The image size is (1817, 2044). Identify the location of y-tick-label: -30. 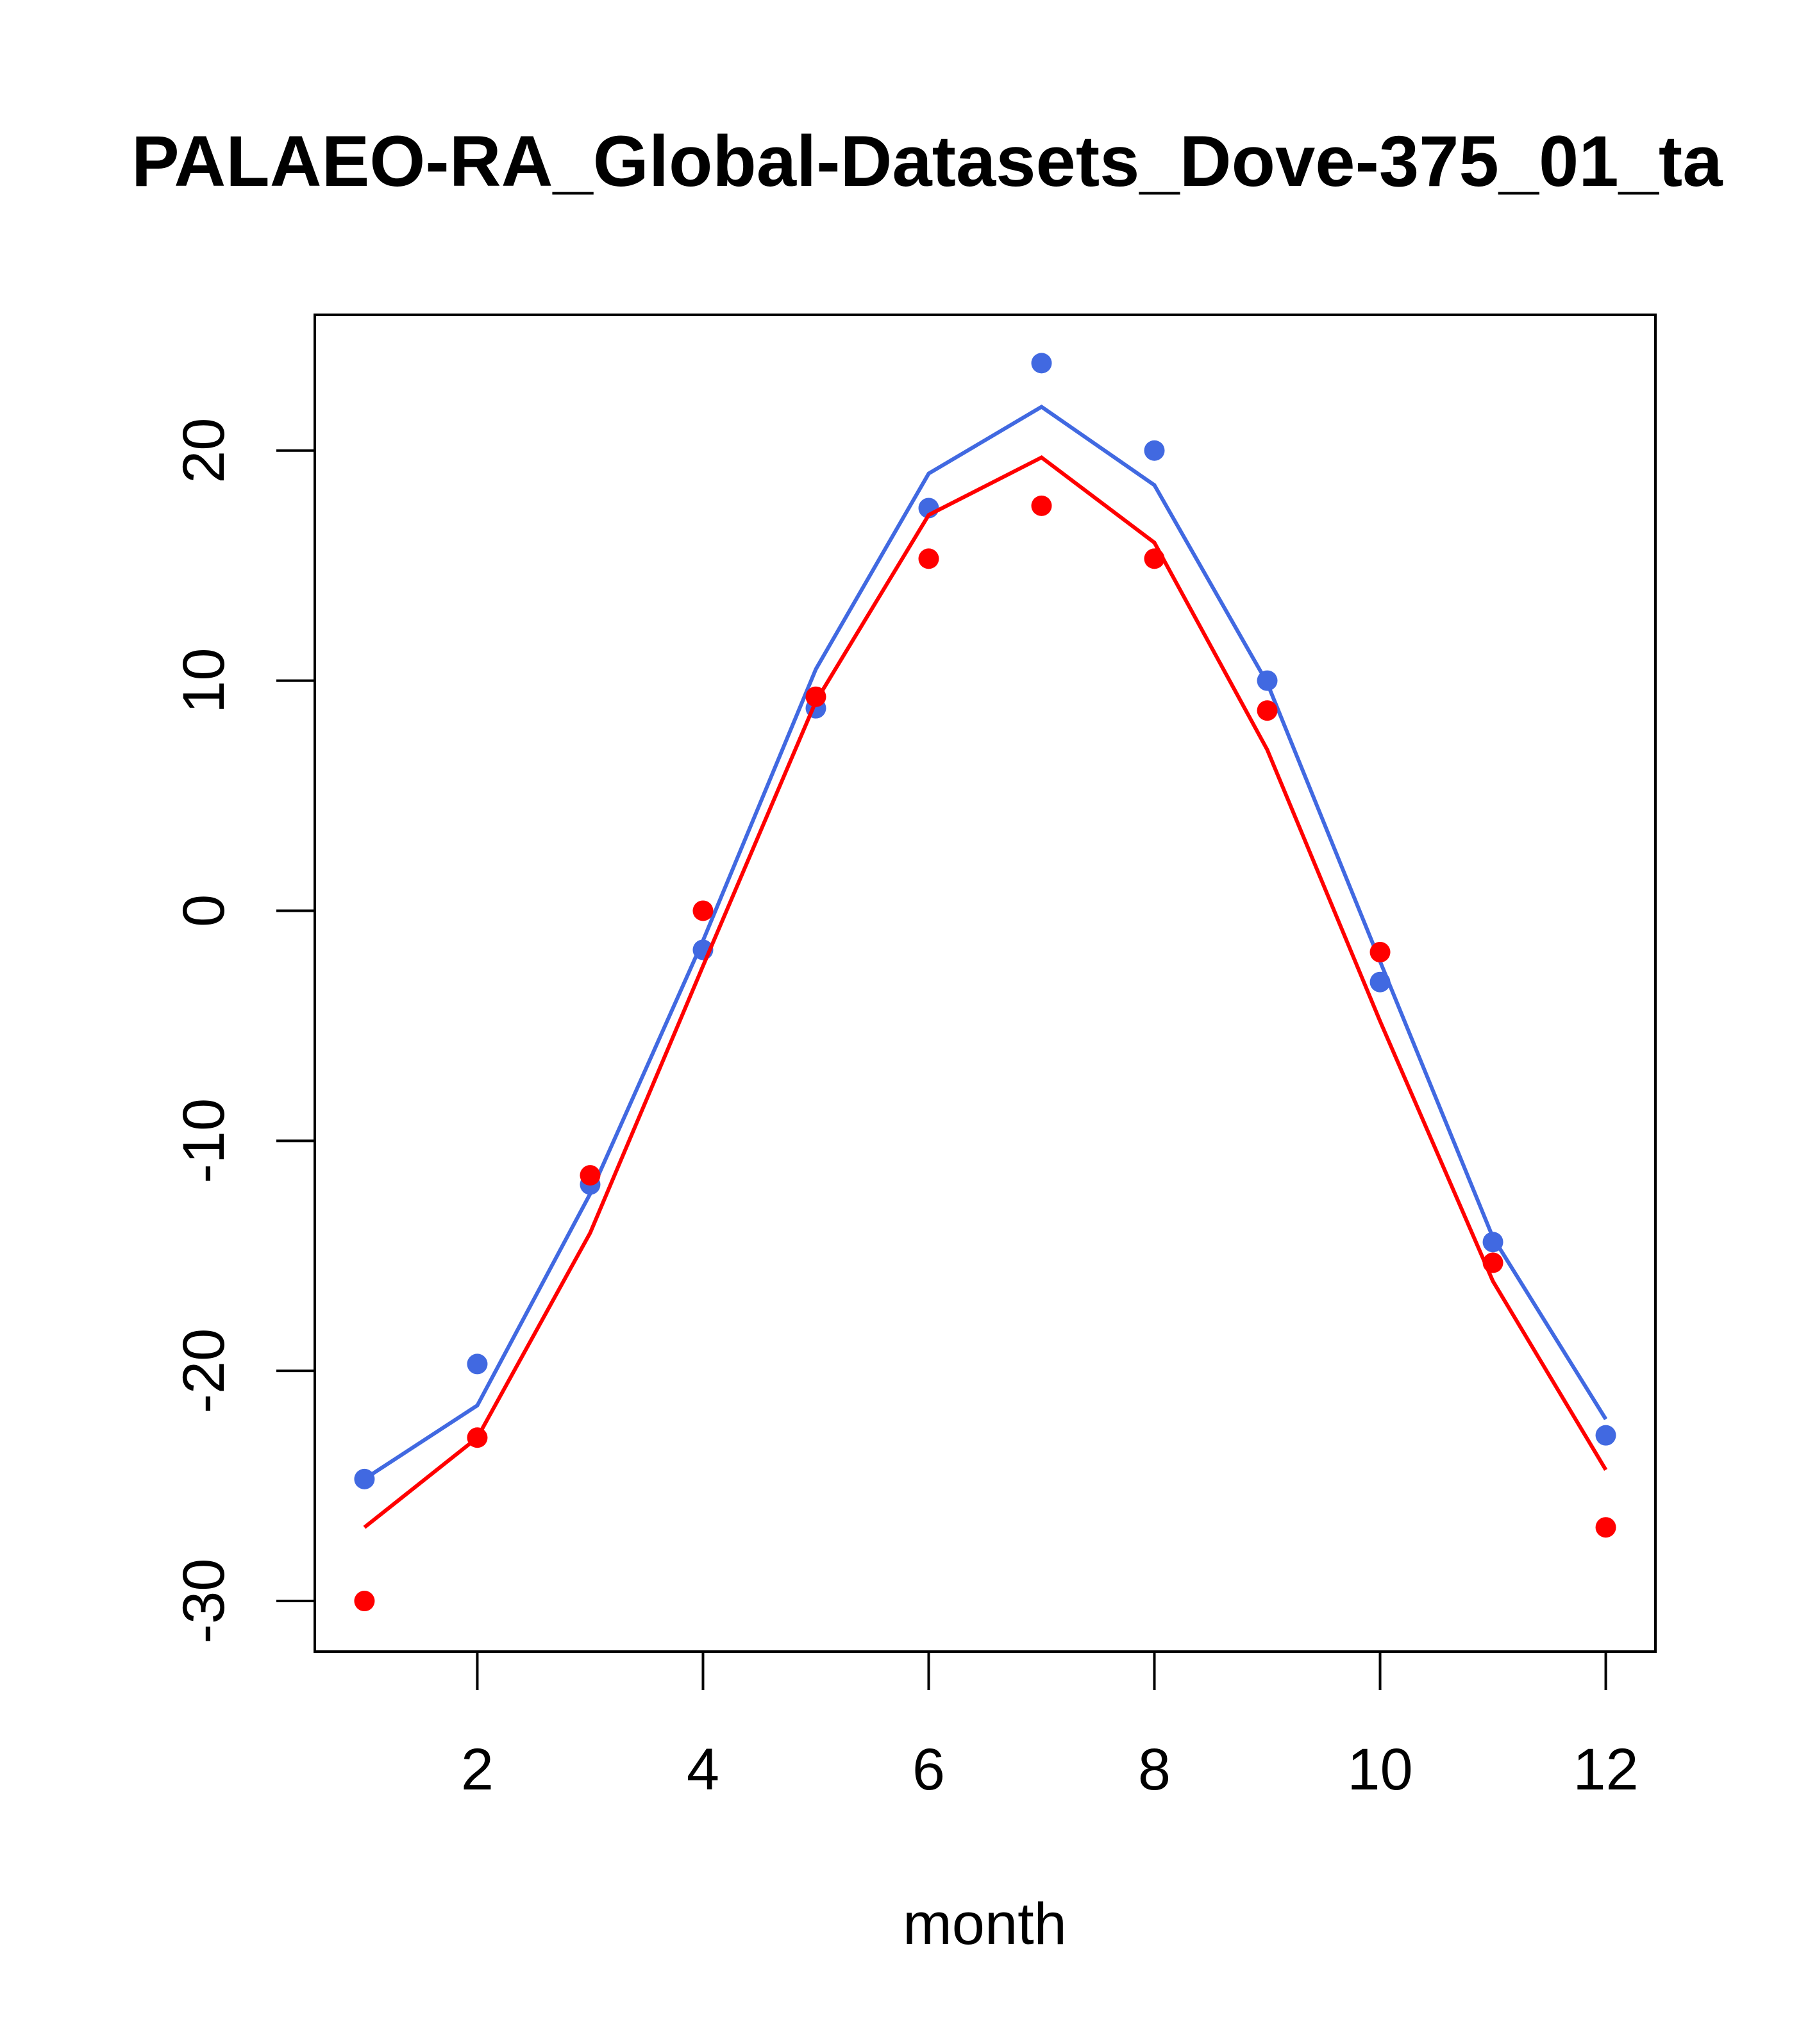
(204, 1601).